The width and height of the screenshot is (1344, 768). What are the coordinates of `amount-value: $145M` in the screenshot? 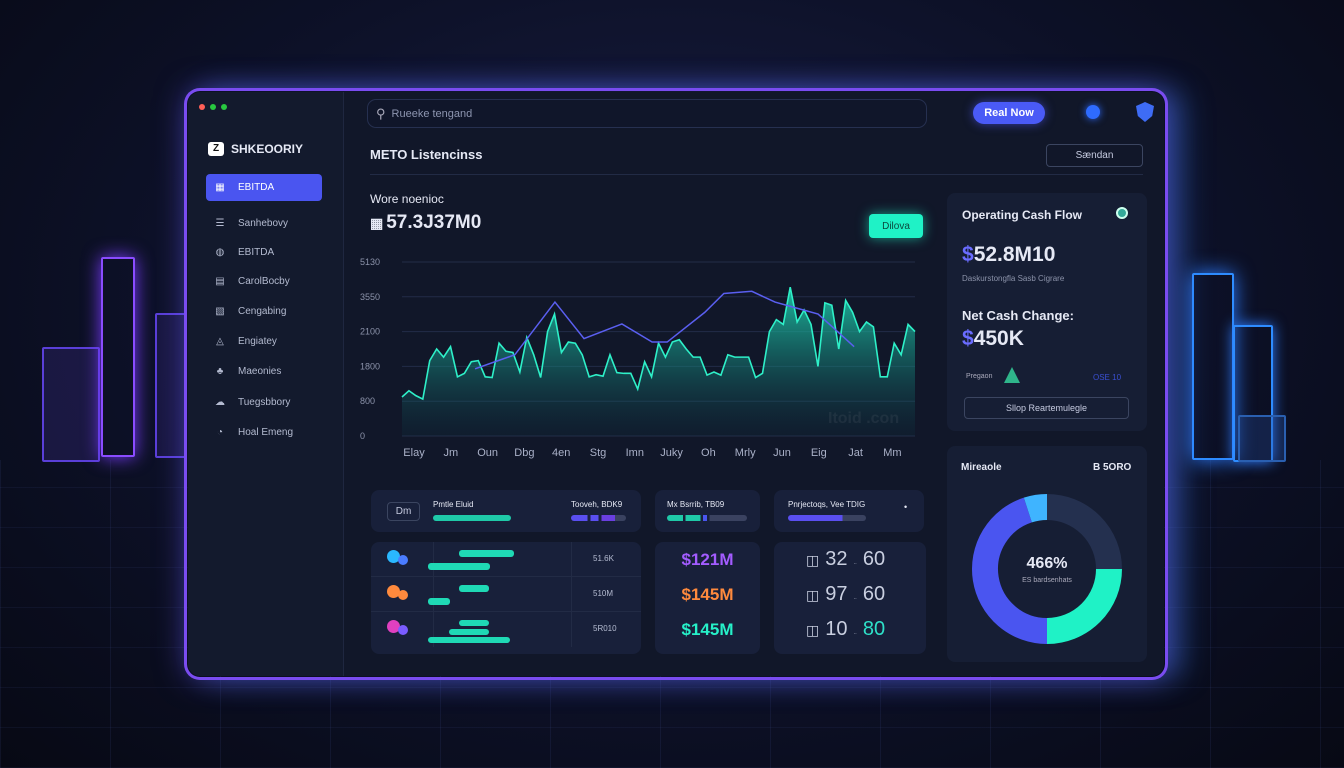 It's located at (707, 629).